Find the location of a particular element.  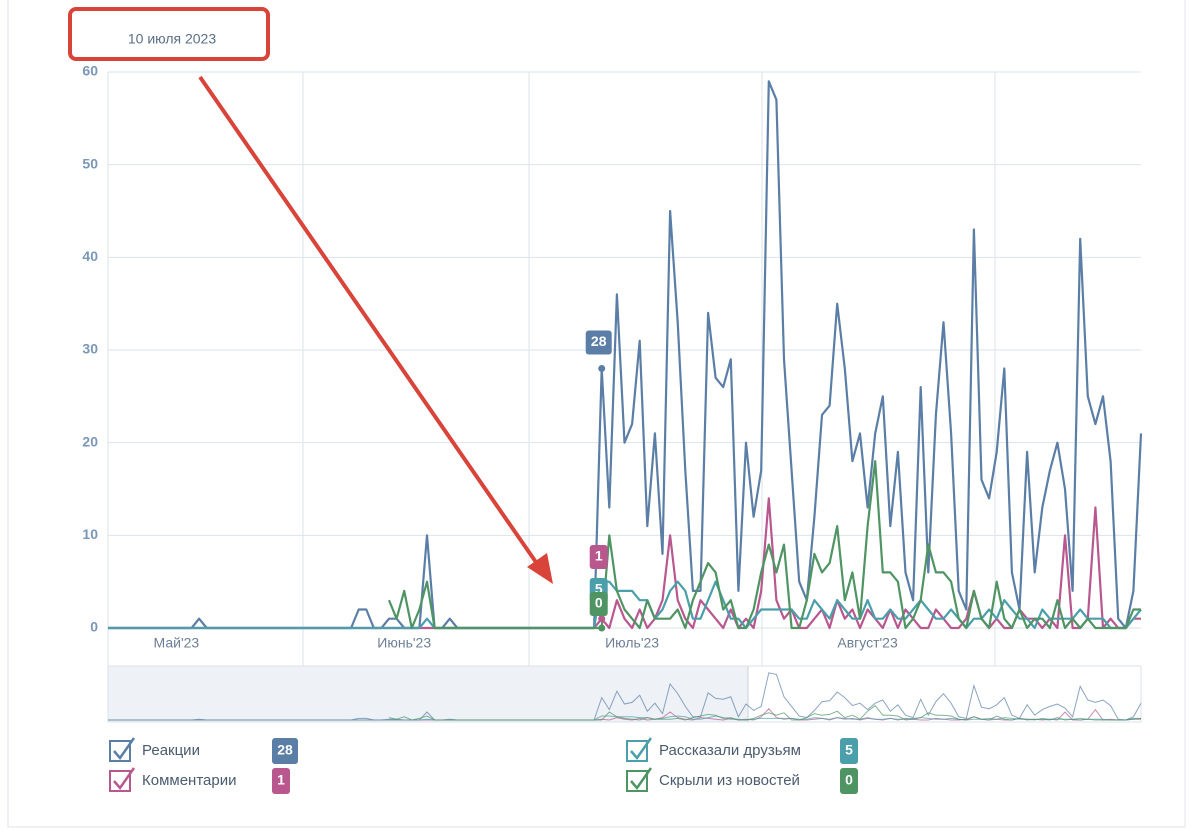

legend-value: 0 is located at coordinates (849, 780).